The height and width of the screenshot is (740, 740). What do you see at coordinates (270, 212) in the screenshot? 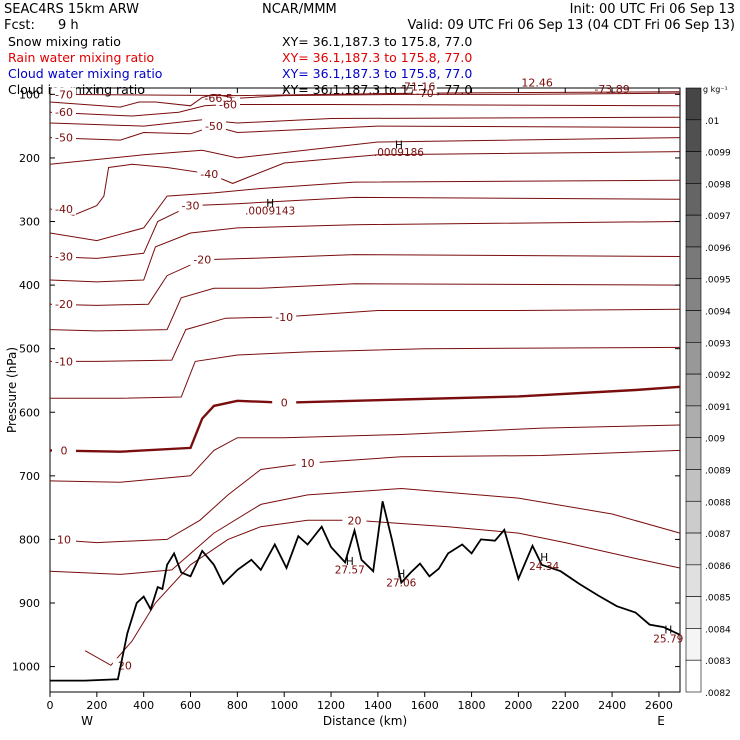
I see `extremum-annotation: .0009143` at bounding box center [270, 212].